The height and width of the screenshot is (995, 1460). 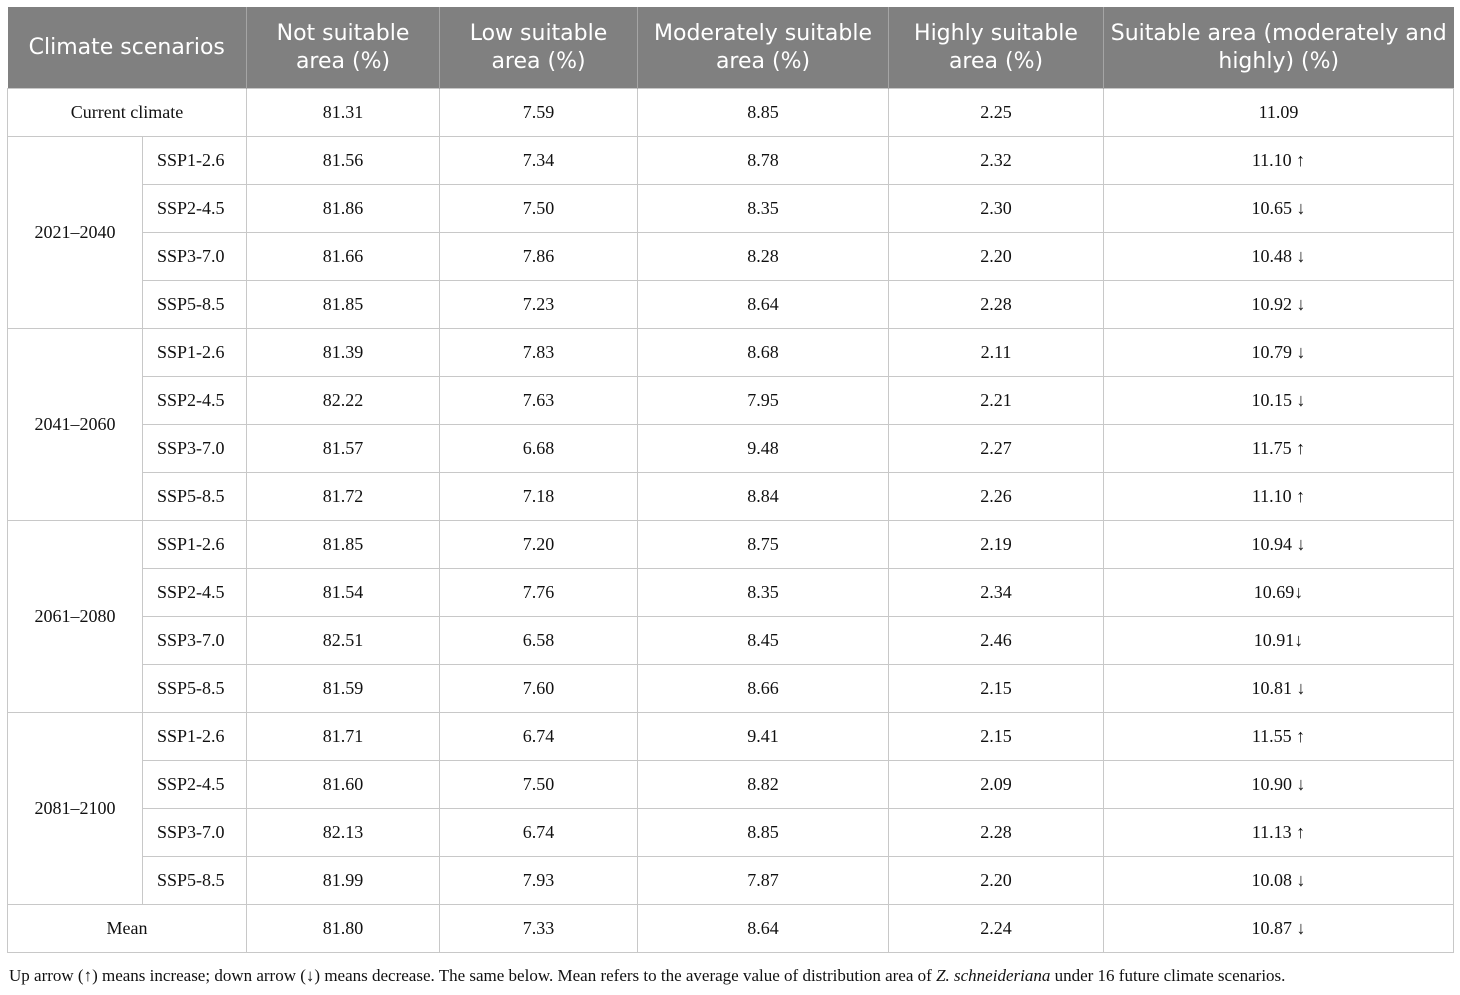 What do you see at coordinates (538, 112) in the screenshot?
I see `value-cell: 7.59` at bounding box center [538, 112].